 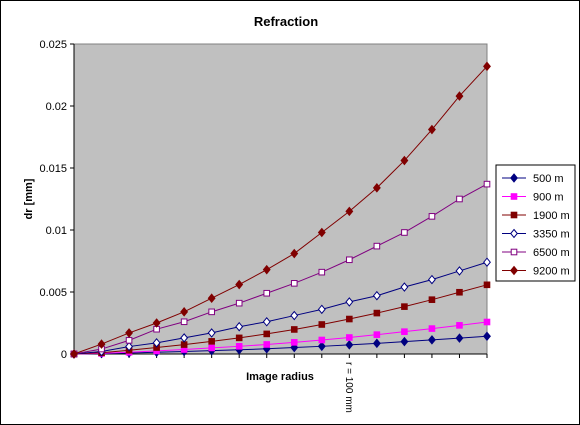 What do you see at coordinates (53, 293) in the screenshot?
I see `y-tick-label: 0.005` at bounding box center [53, 293].